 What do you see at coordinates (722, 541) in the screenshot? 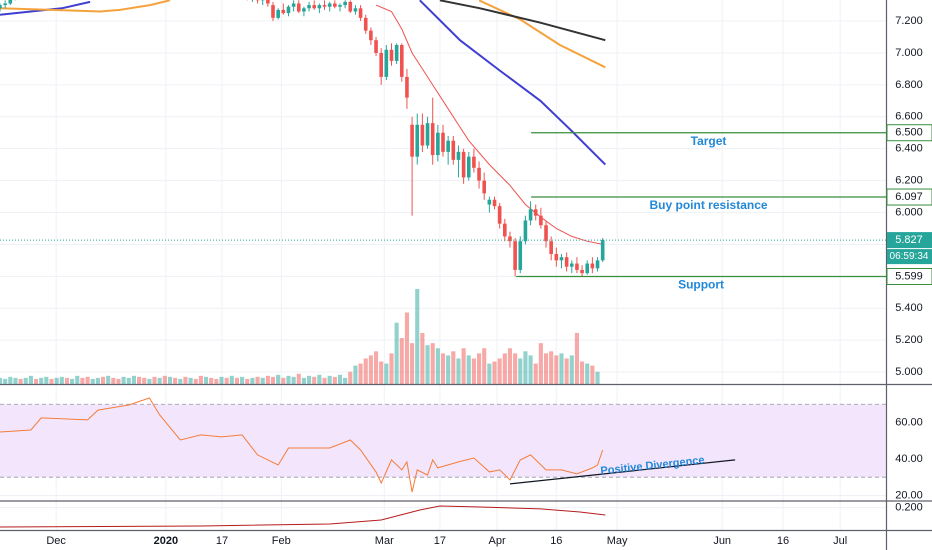
I see `x-tick-label: Jun` at bounding box center [722, 541].